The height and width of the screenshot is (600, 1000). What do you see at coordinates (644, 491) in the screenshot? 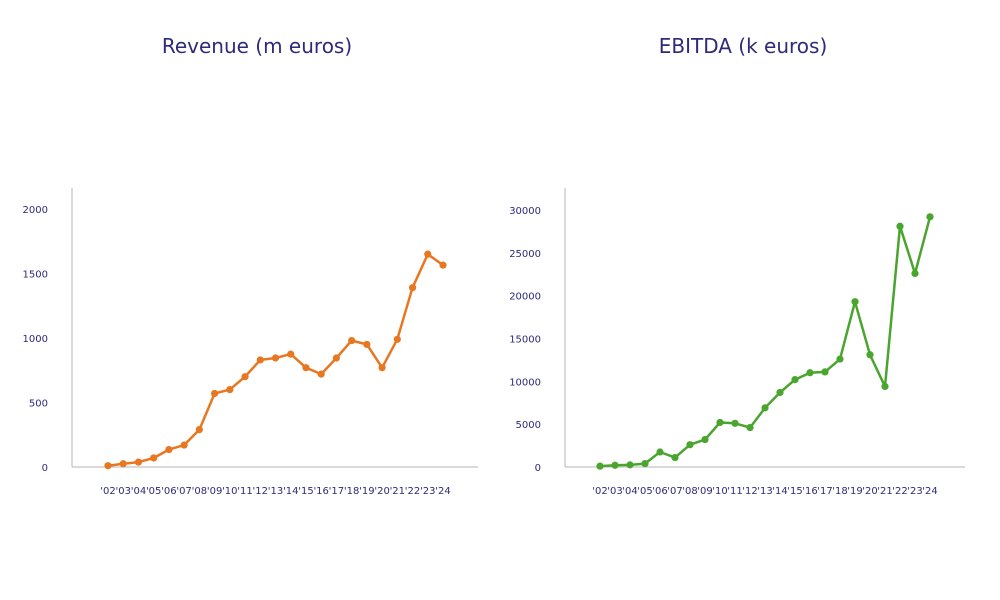
I see `ebitda-x-tick-label: '05` at bounding box center [644, 491].